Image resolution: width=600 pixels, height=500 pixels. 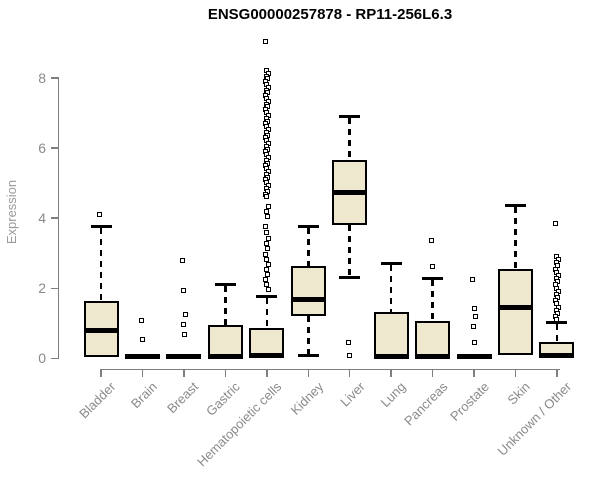 What do you see at coordinates (225, 285) in the screenshot?
I see `whisker-cap-upper-gastric` at bounding box center [225, 285].